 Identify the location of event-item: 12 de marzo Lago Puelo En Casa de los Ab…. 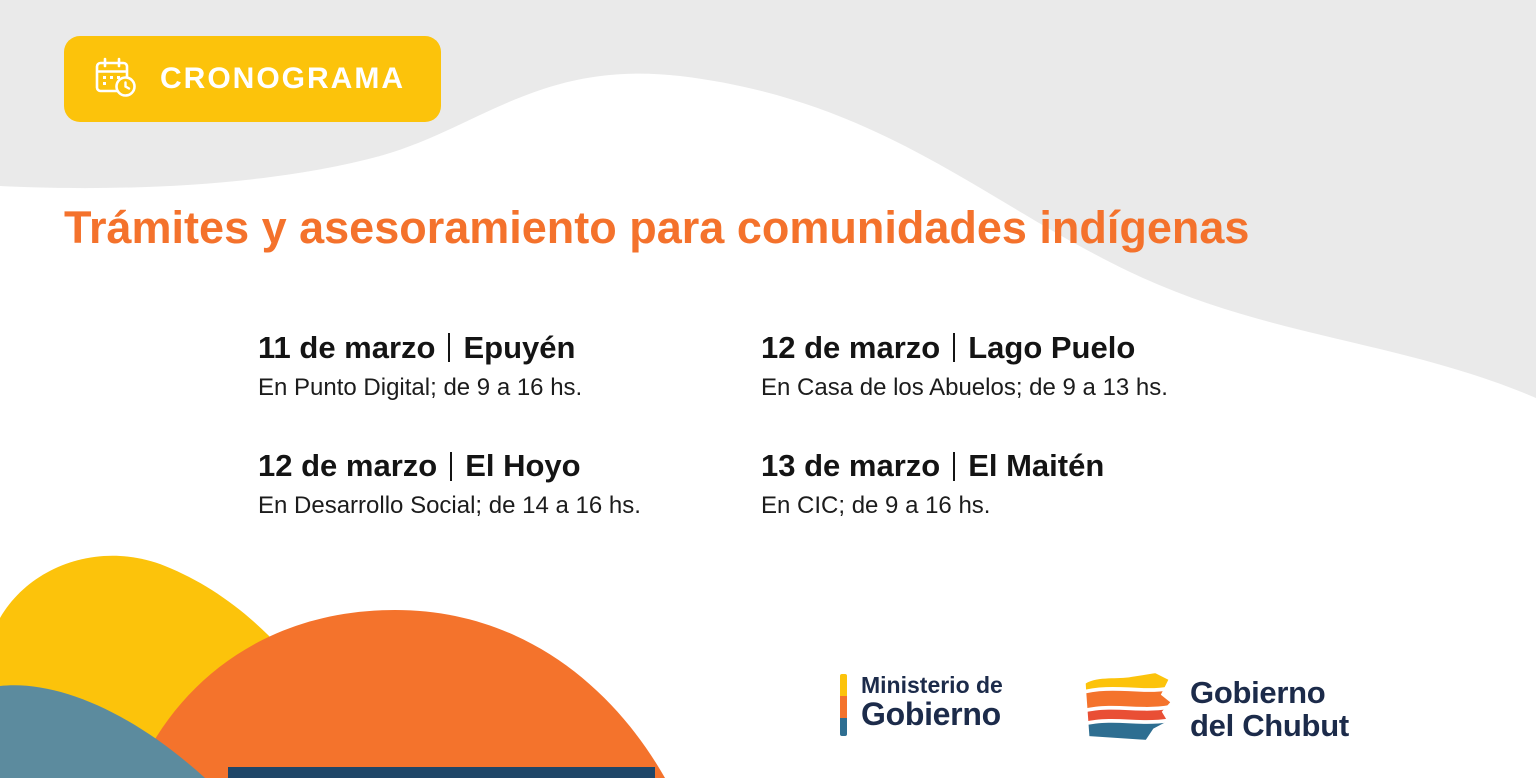
(964, 366).